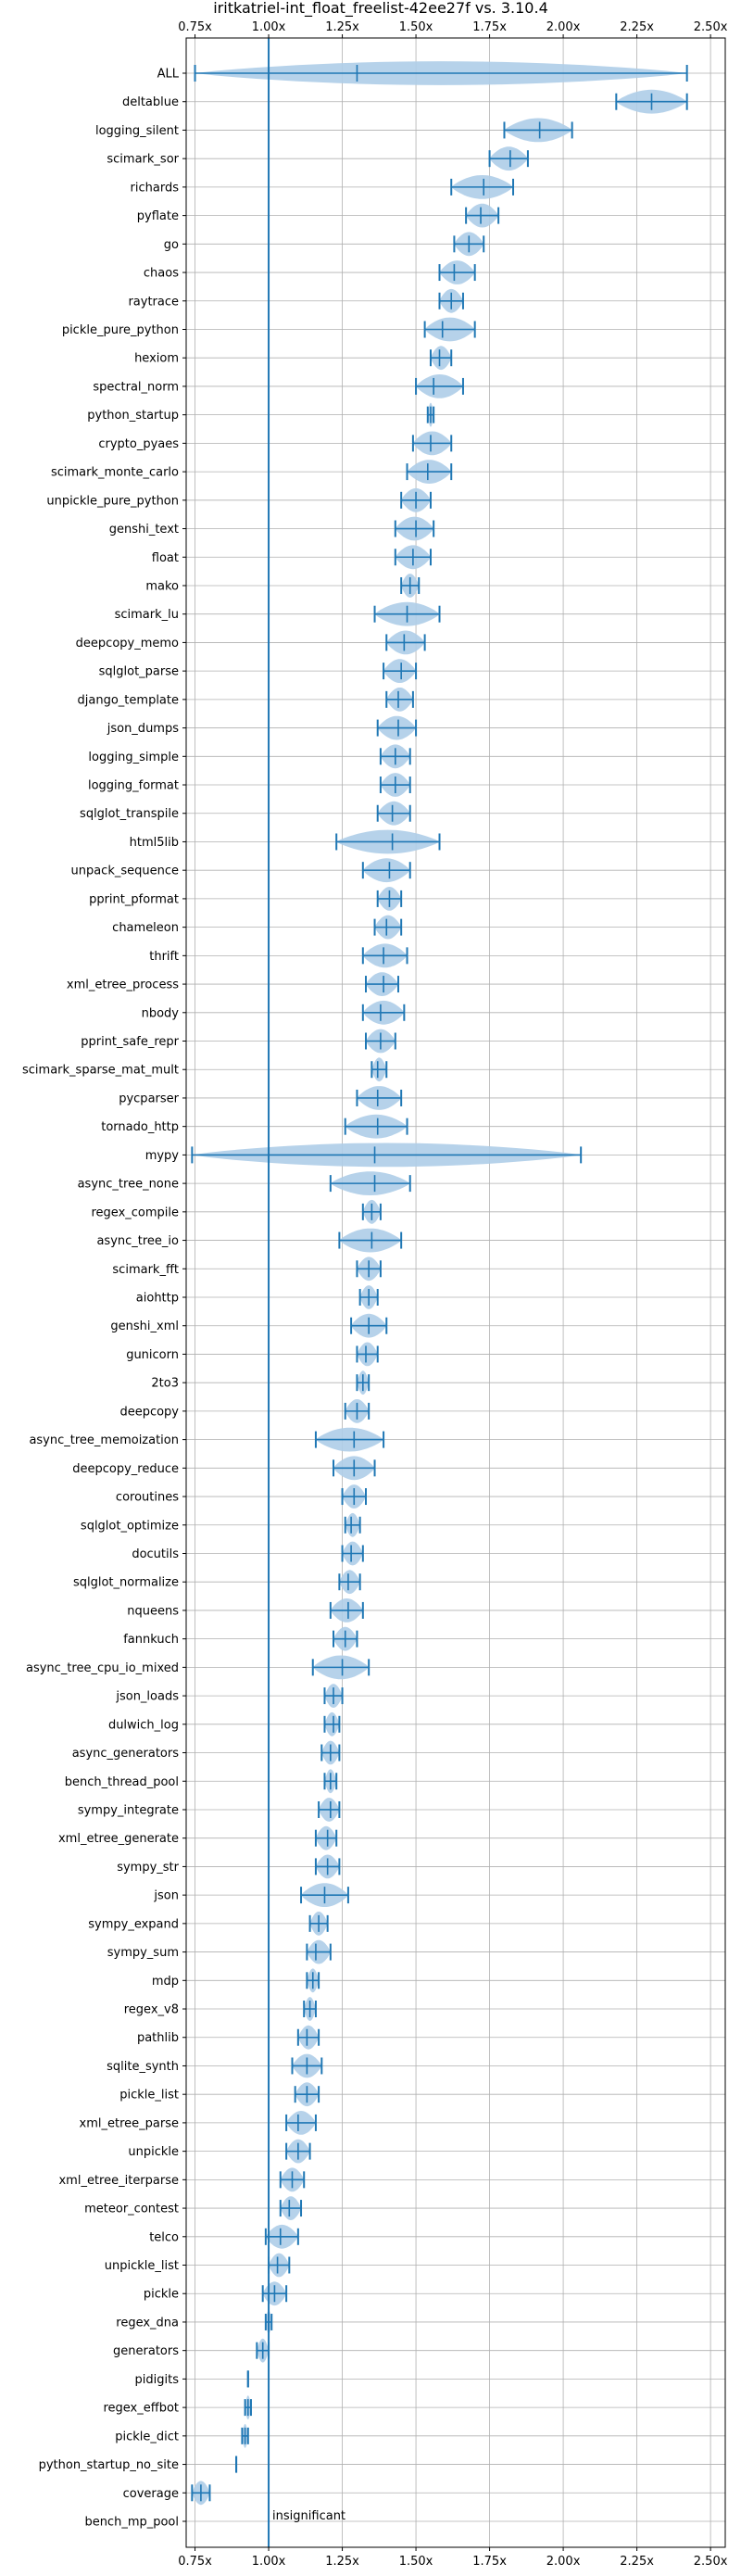 This screenshot has height=2576, width=741. Describe the element at coordinates (137, 1241) in the screenshot. I see `category-label: async_tree_io` at that location.